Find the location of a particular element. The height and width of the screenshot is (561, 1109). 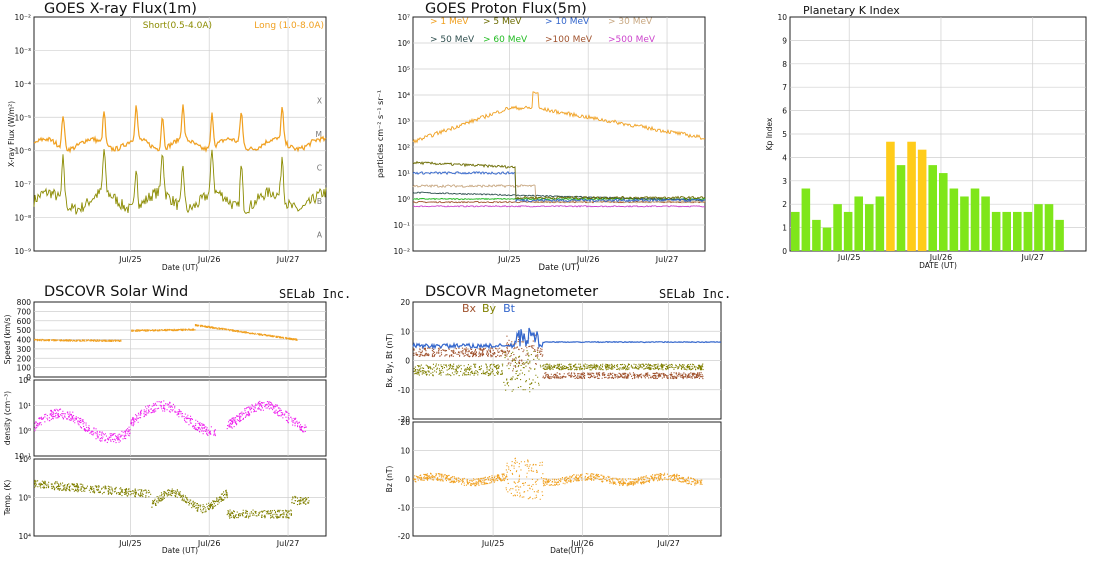

proton-ytick-label: 10⁰ is located at coordinates (403, 199).